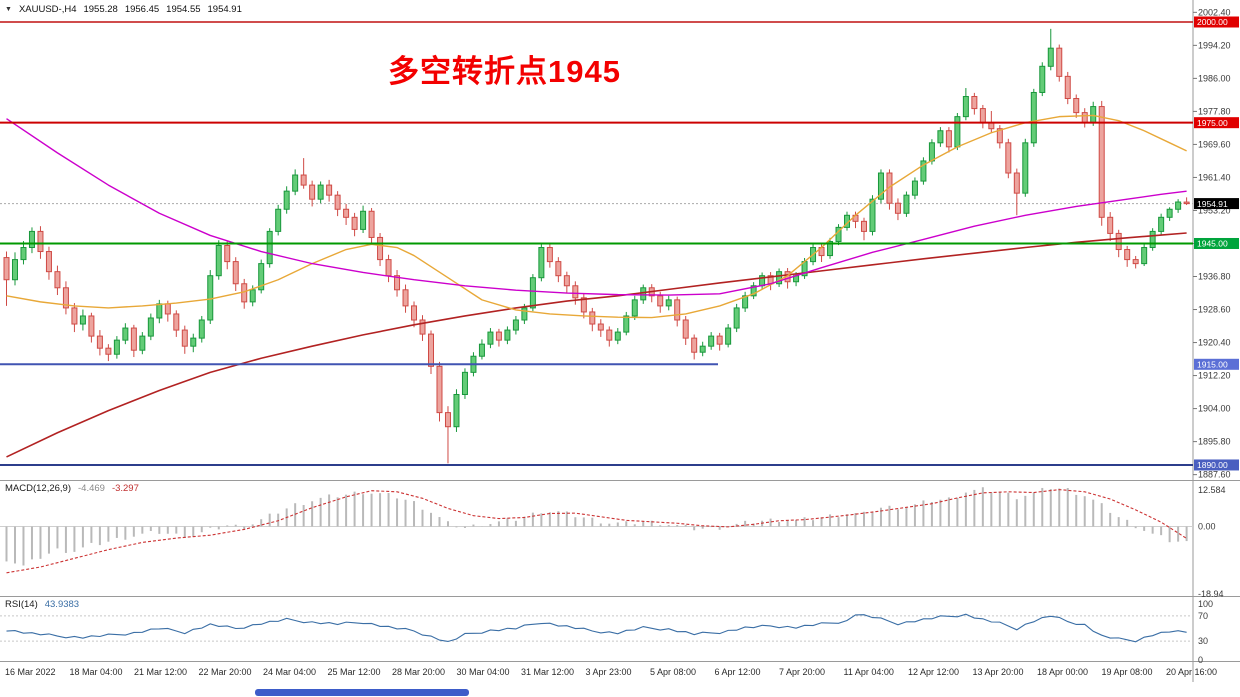 The image size is (1240, 697). What do you see at coordinates (1212, 490) in the screenshot?
I see `svg-text: 12.584` at bounding box center [1212, 490].